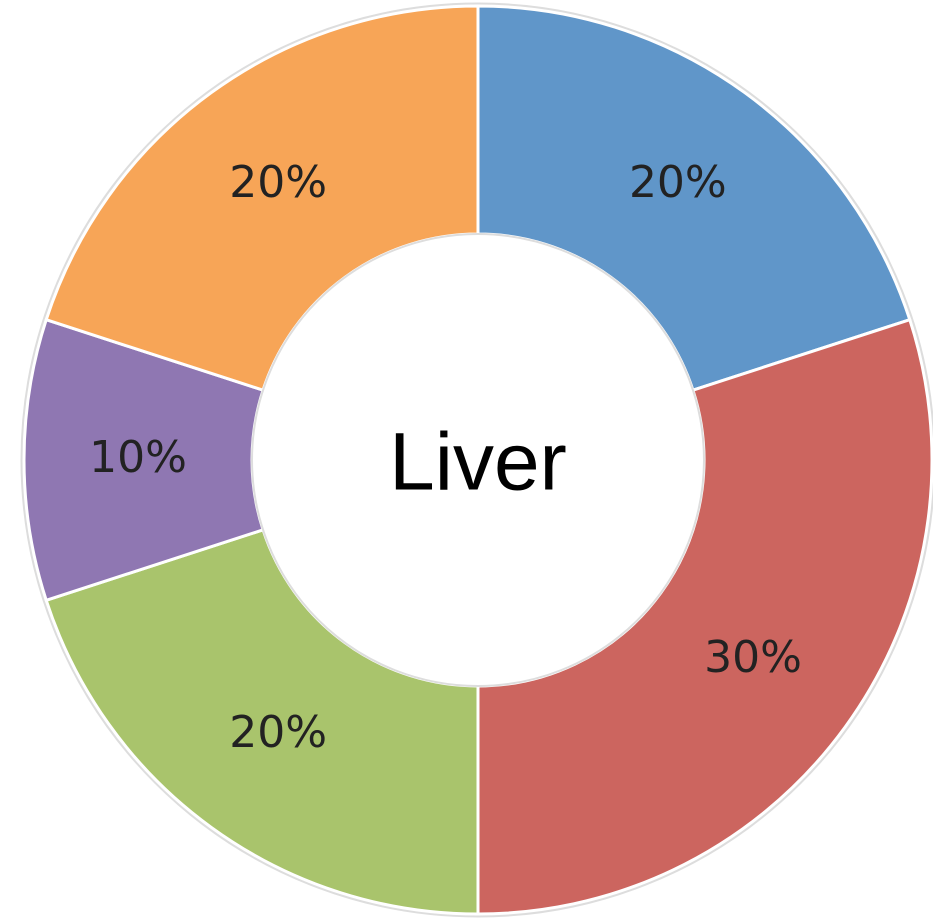 Image resolution: width=933 pixels, height=920 pixels. What do you see at coordinates (138, 457) in the screenshot?
I see `data-label: 10%` at bounding box center [138, 457].